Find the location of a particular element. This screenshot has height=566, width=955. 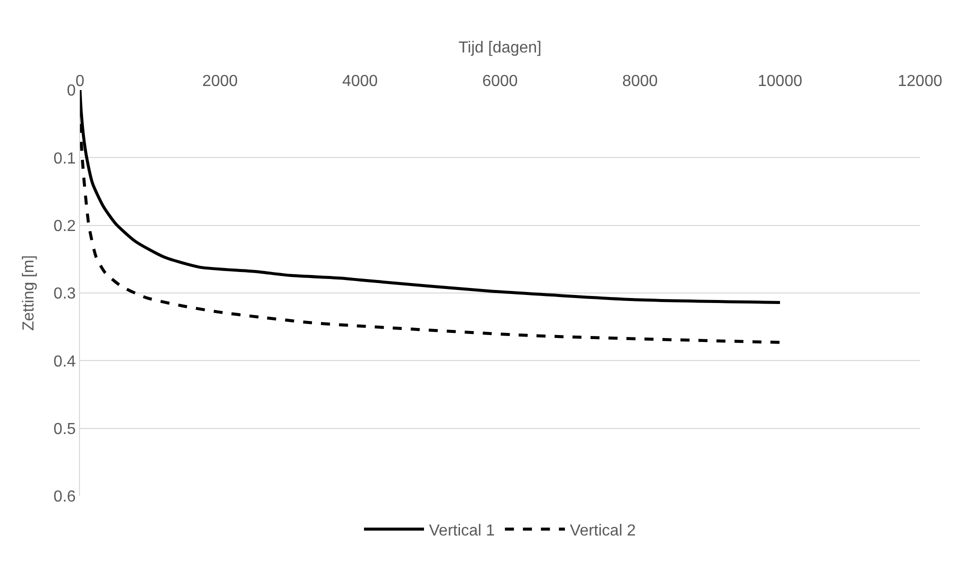

y-tick-label: 0.5 is located at coordinates (65, 429).